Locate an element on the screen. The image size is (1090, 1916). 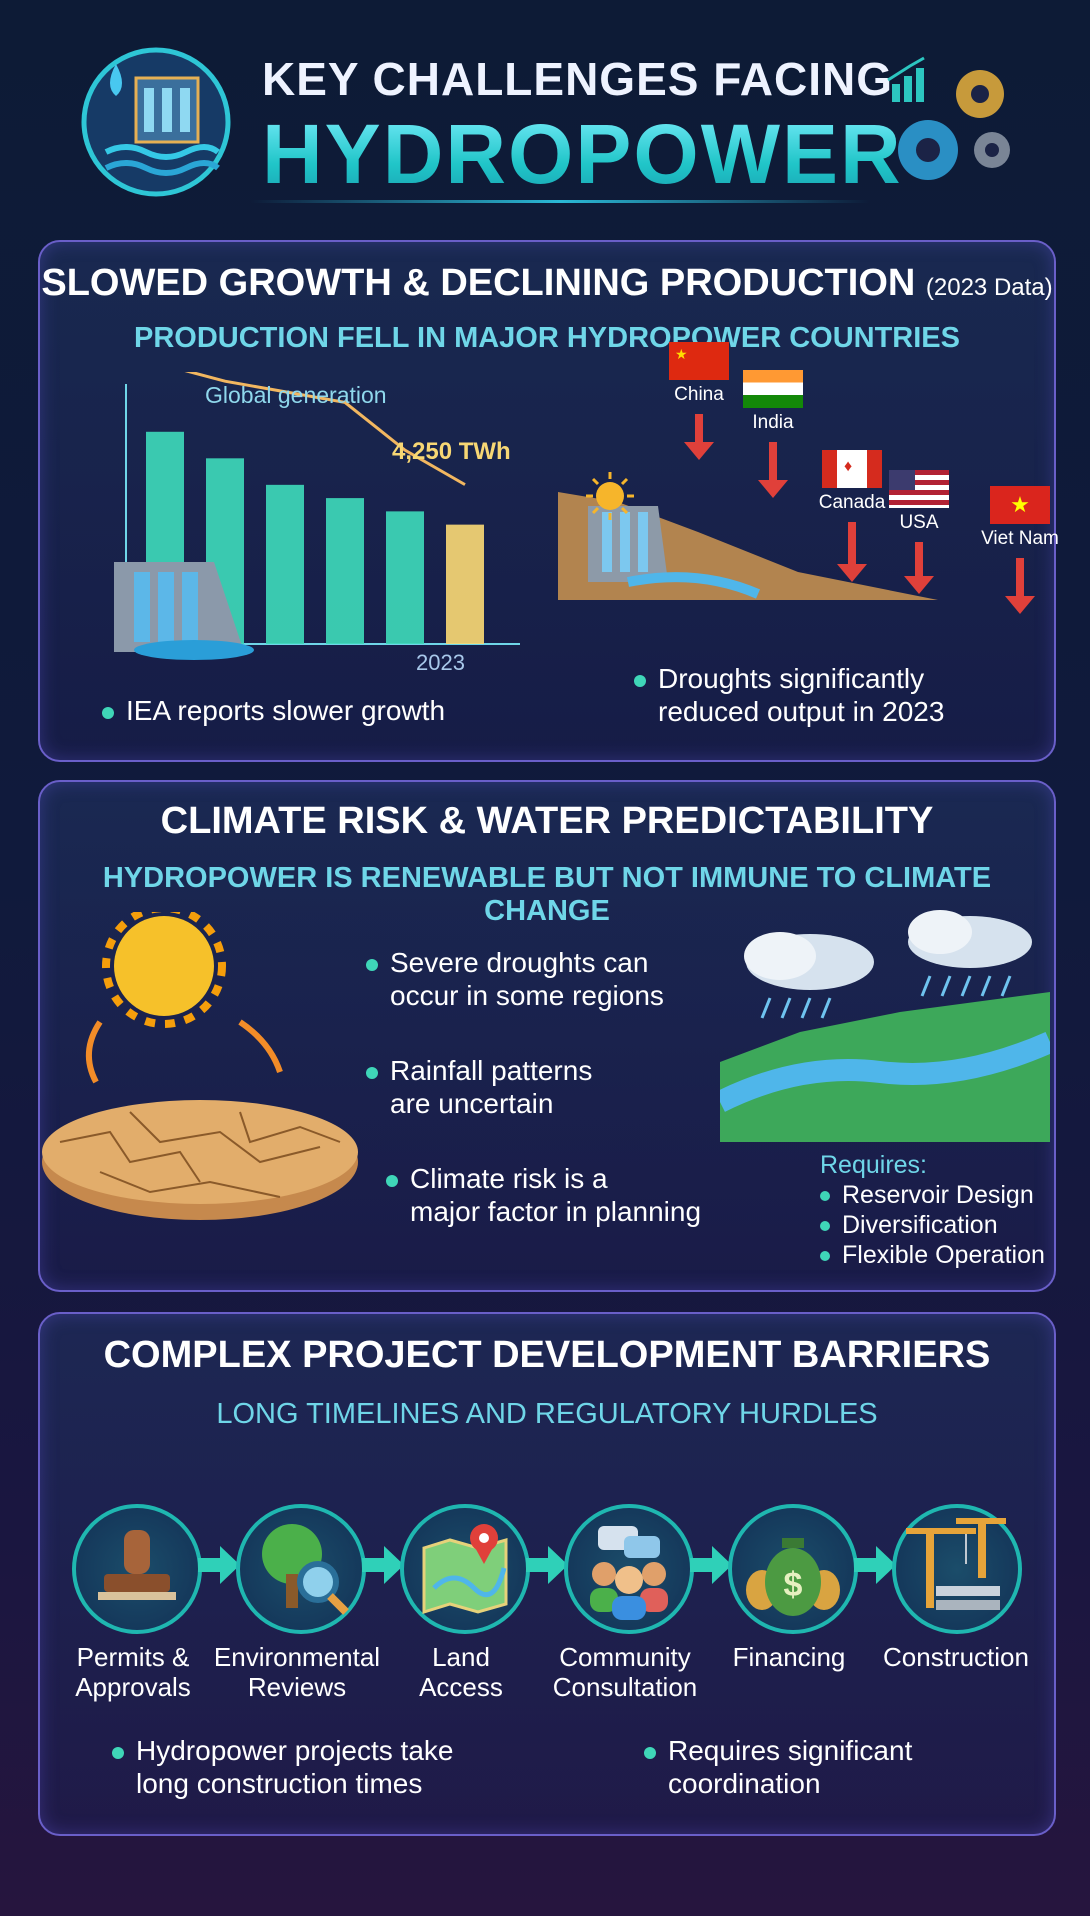
financing-money-bag-icon: $ is located at coordinates (793, 1569).